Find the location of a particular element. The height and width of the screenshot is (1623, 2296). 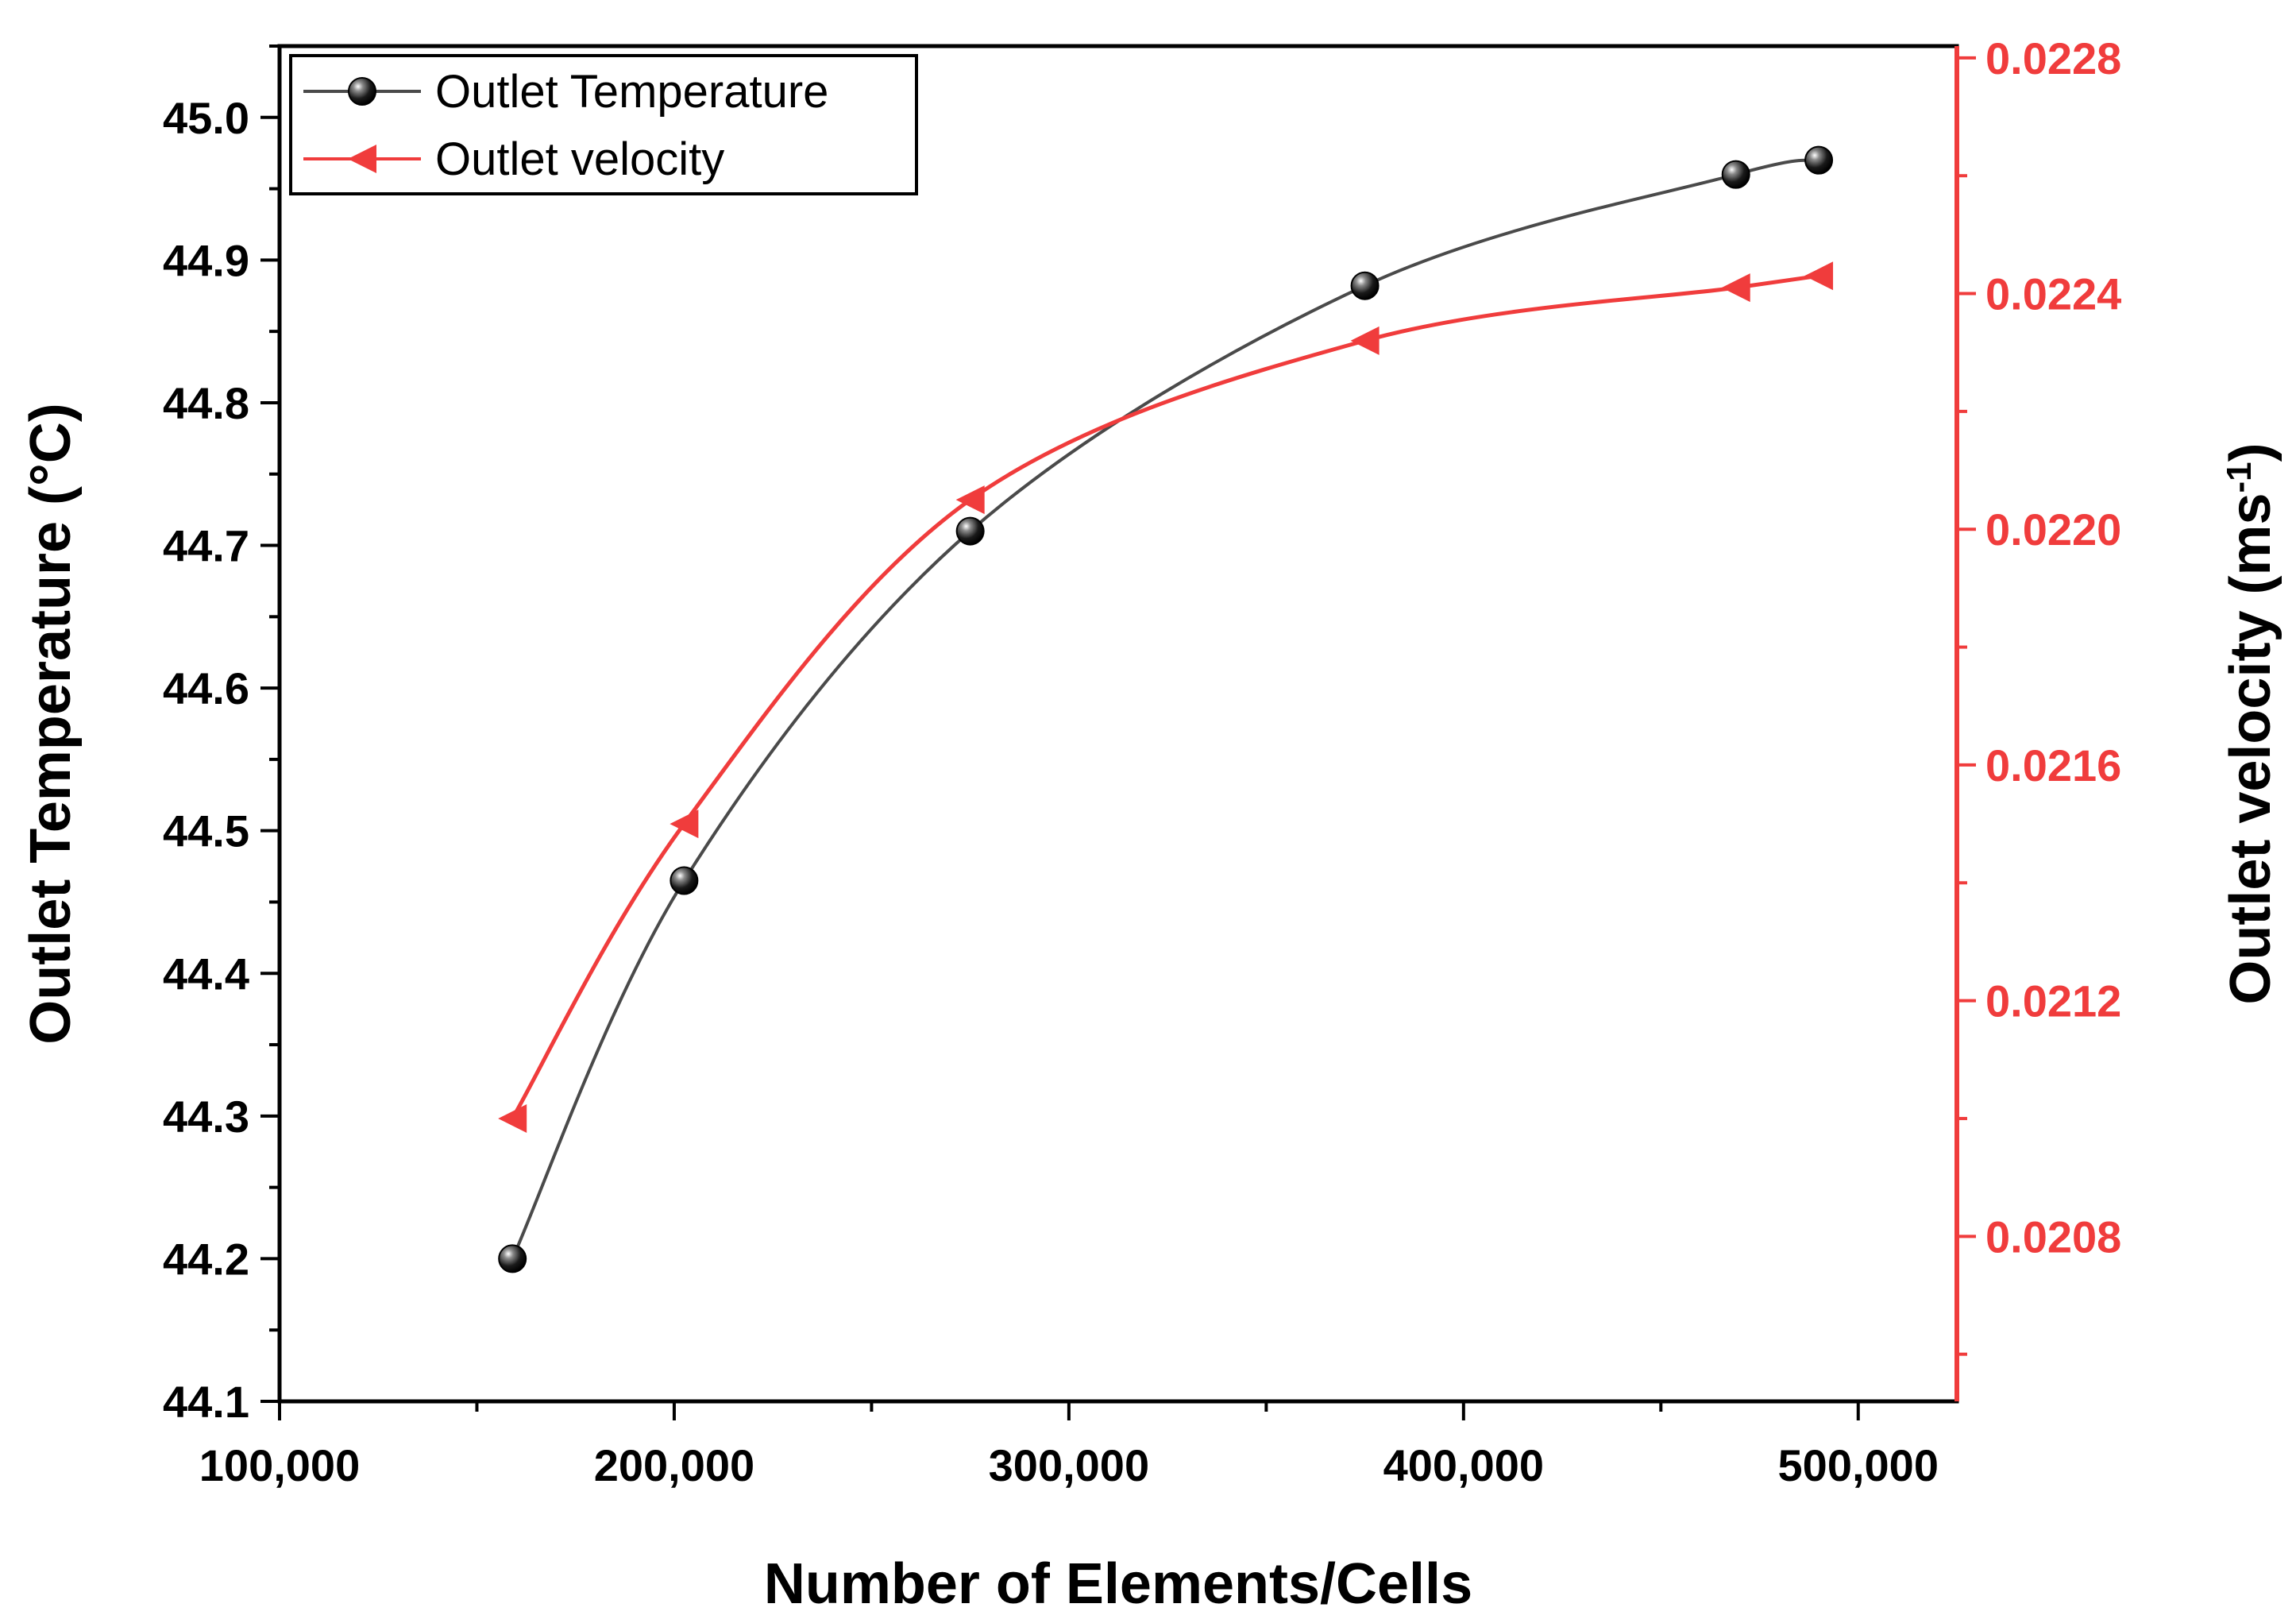

y-tick-label: 44.5 is located at coordinates (206, 831).